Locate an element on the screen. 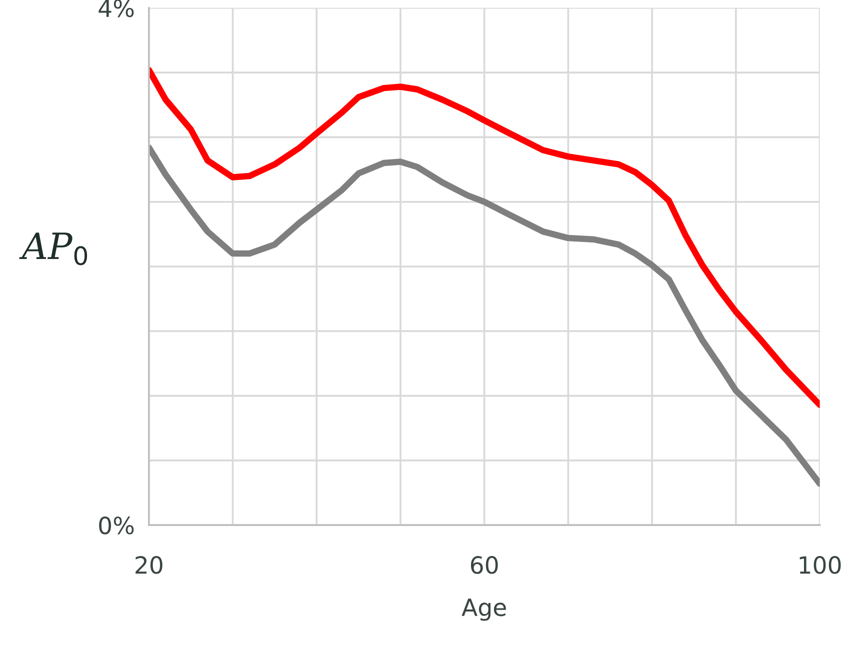 Image resolution: width=846 pixels, height=658 pixels. y-axis-title: AP$_{0}$ is located at coordinates (53, 249).